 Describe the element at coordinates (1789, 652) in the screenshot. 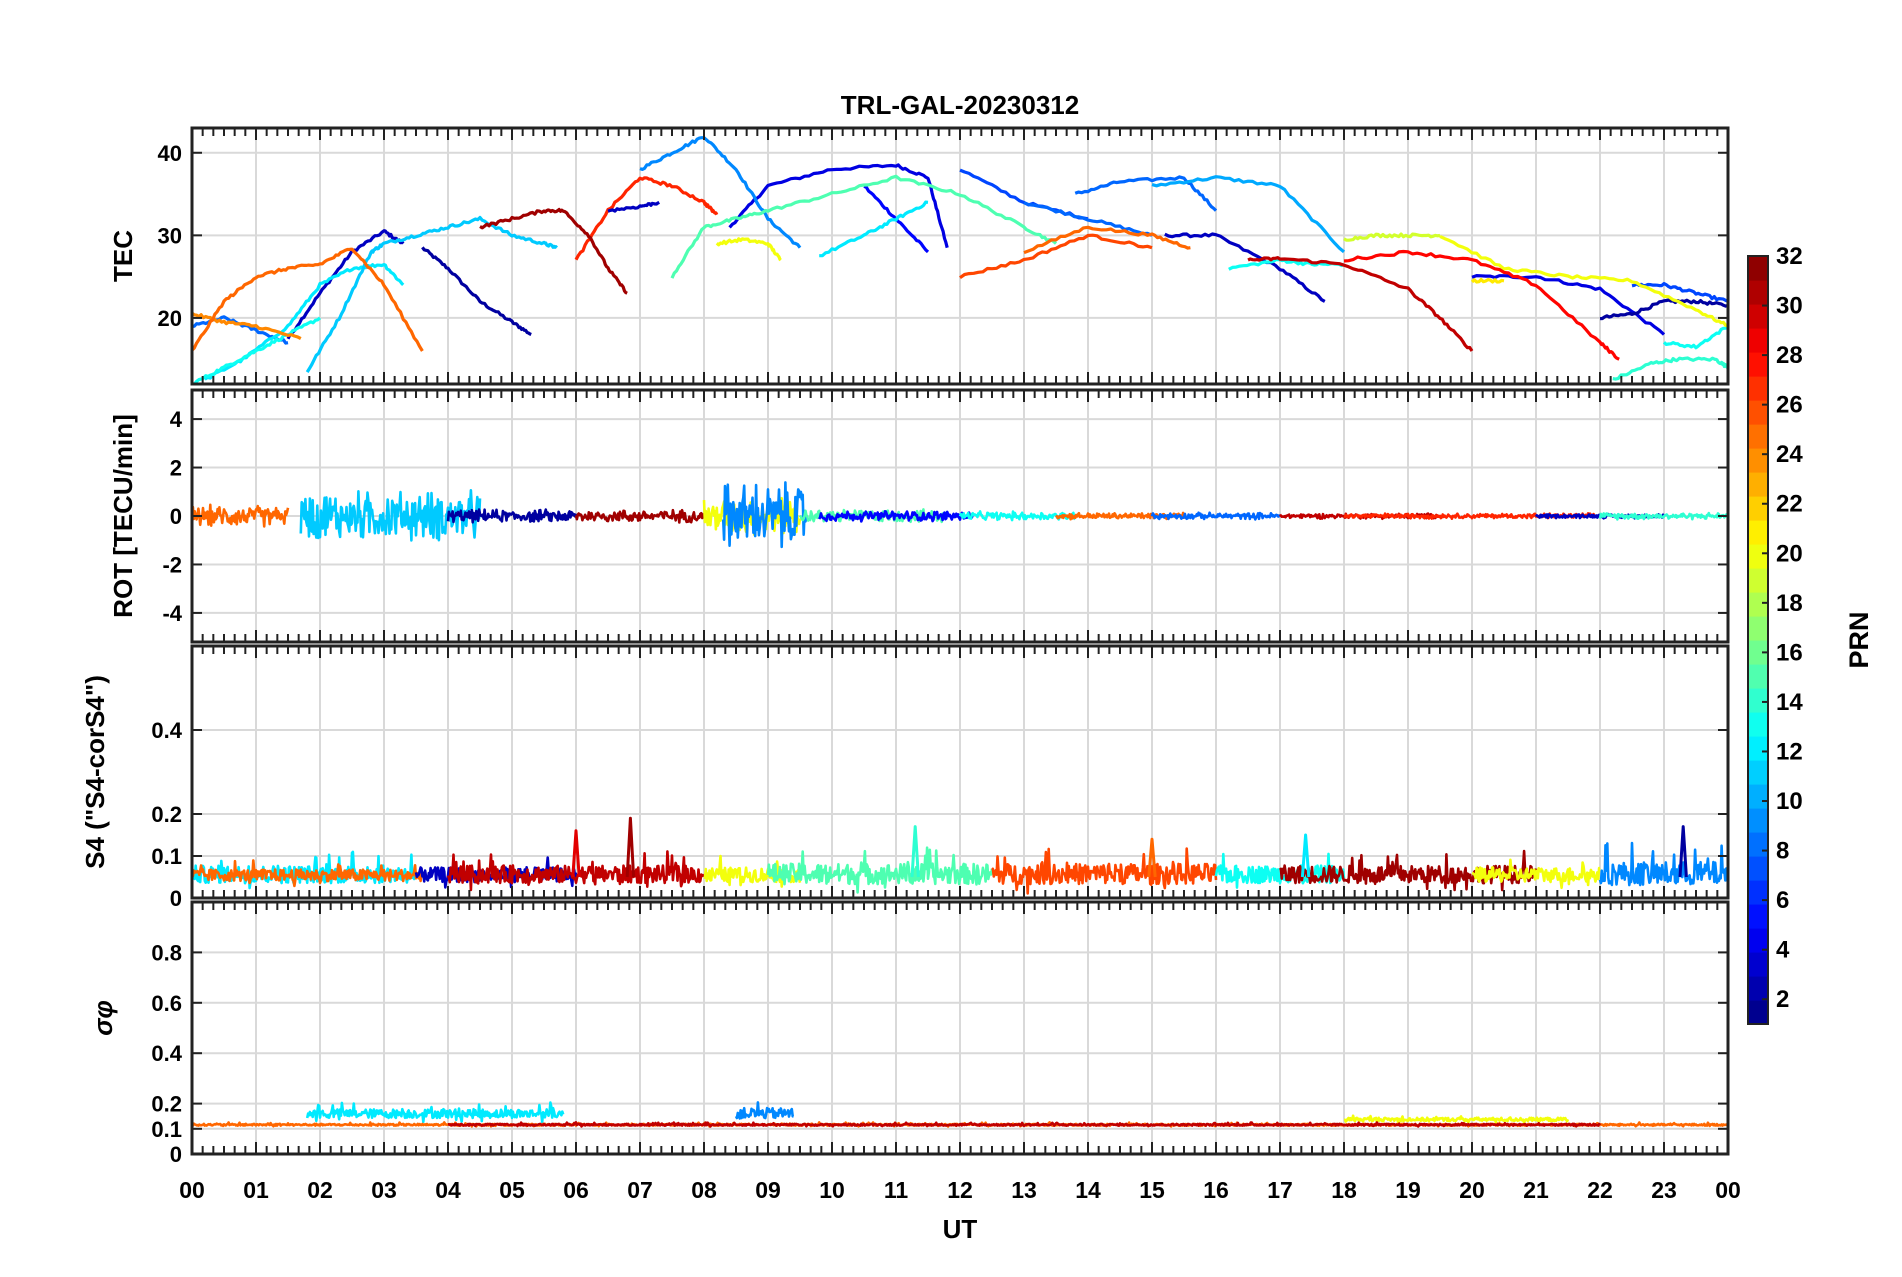

I see `colorbar-tick-label: 16` at that location.